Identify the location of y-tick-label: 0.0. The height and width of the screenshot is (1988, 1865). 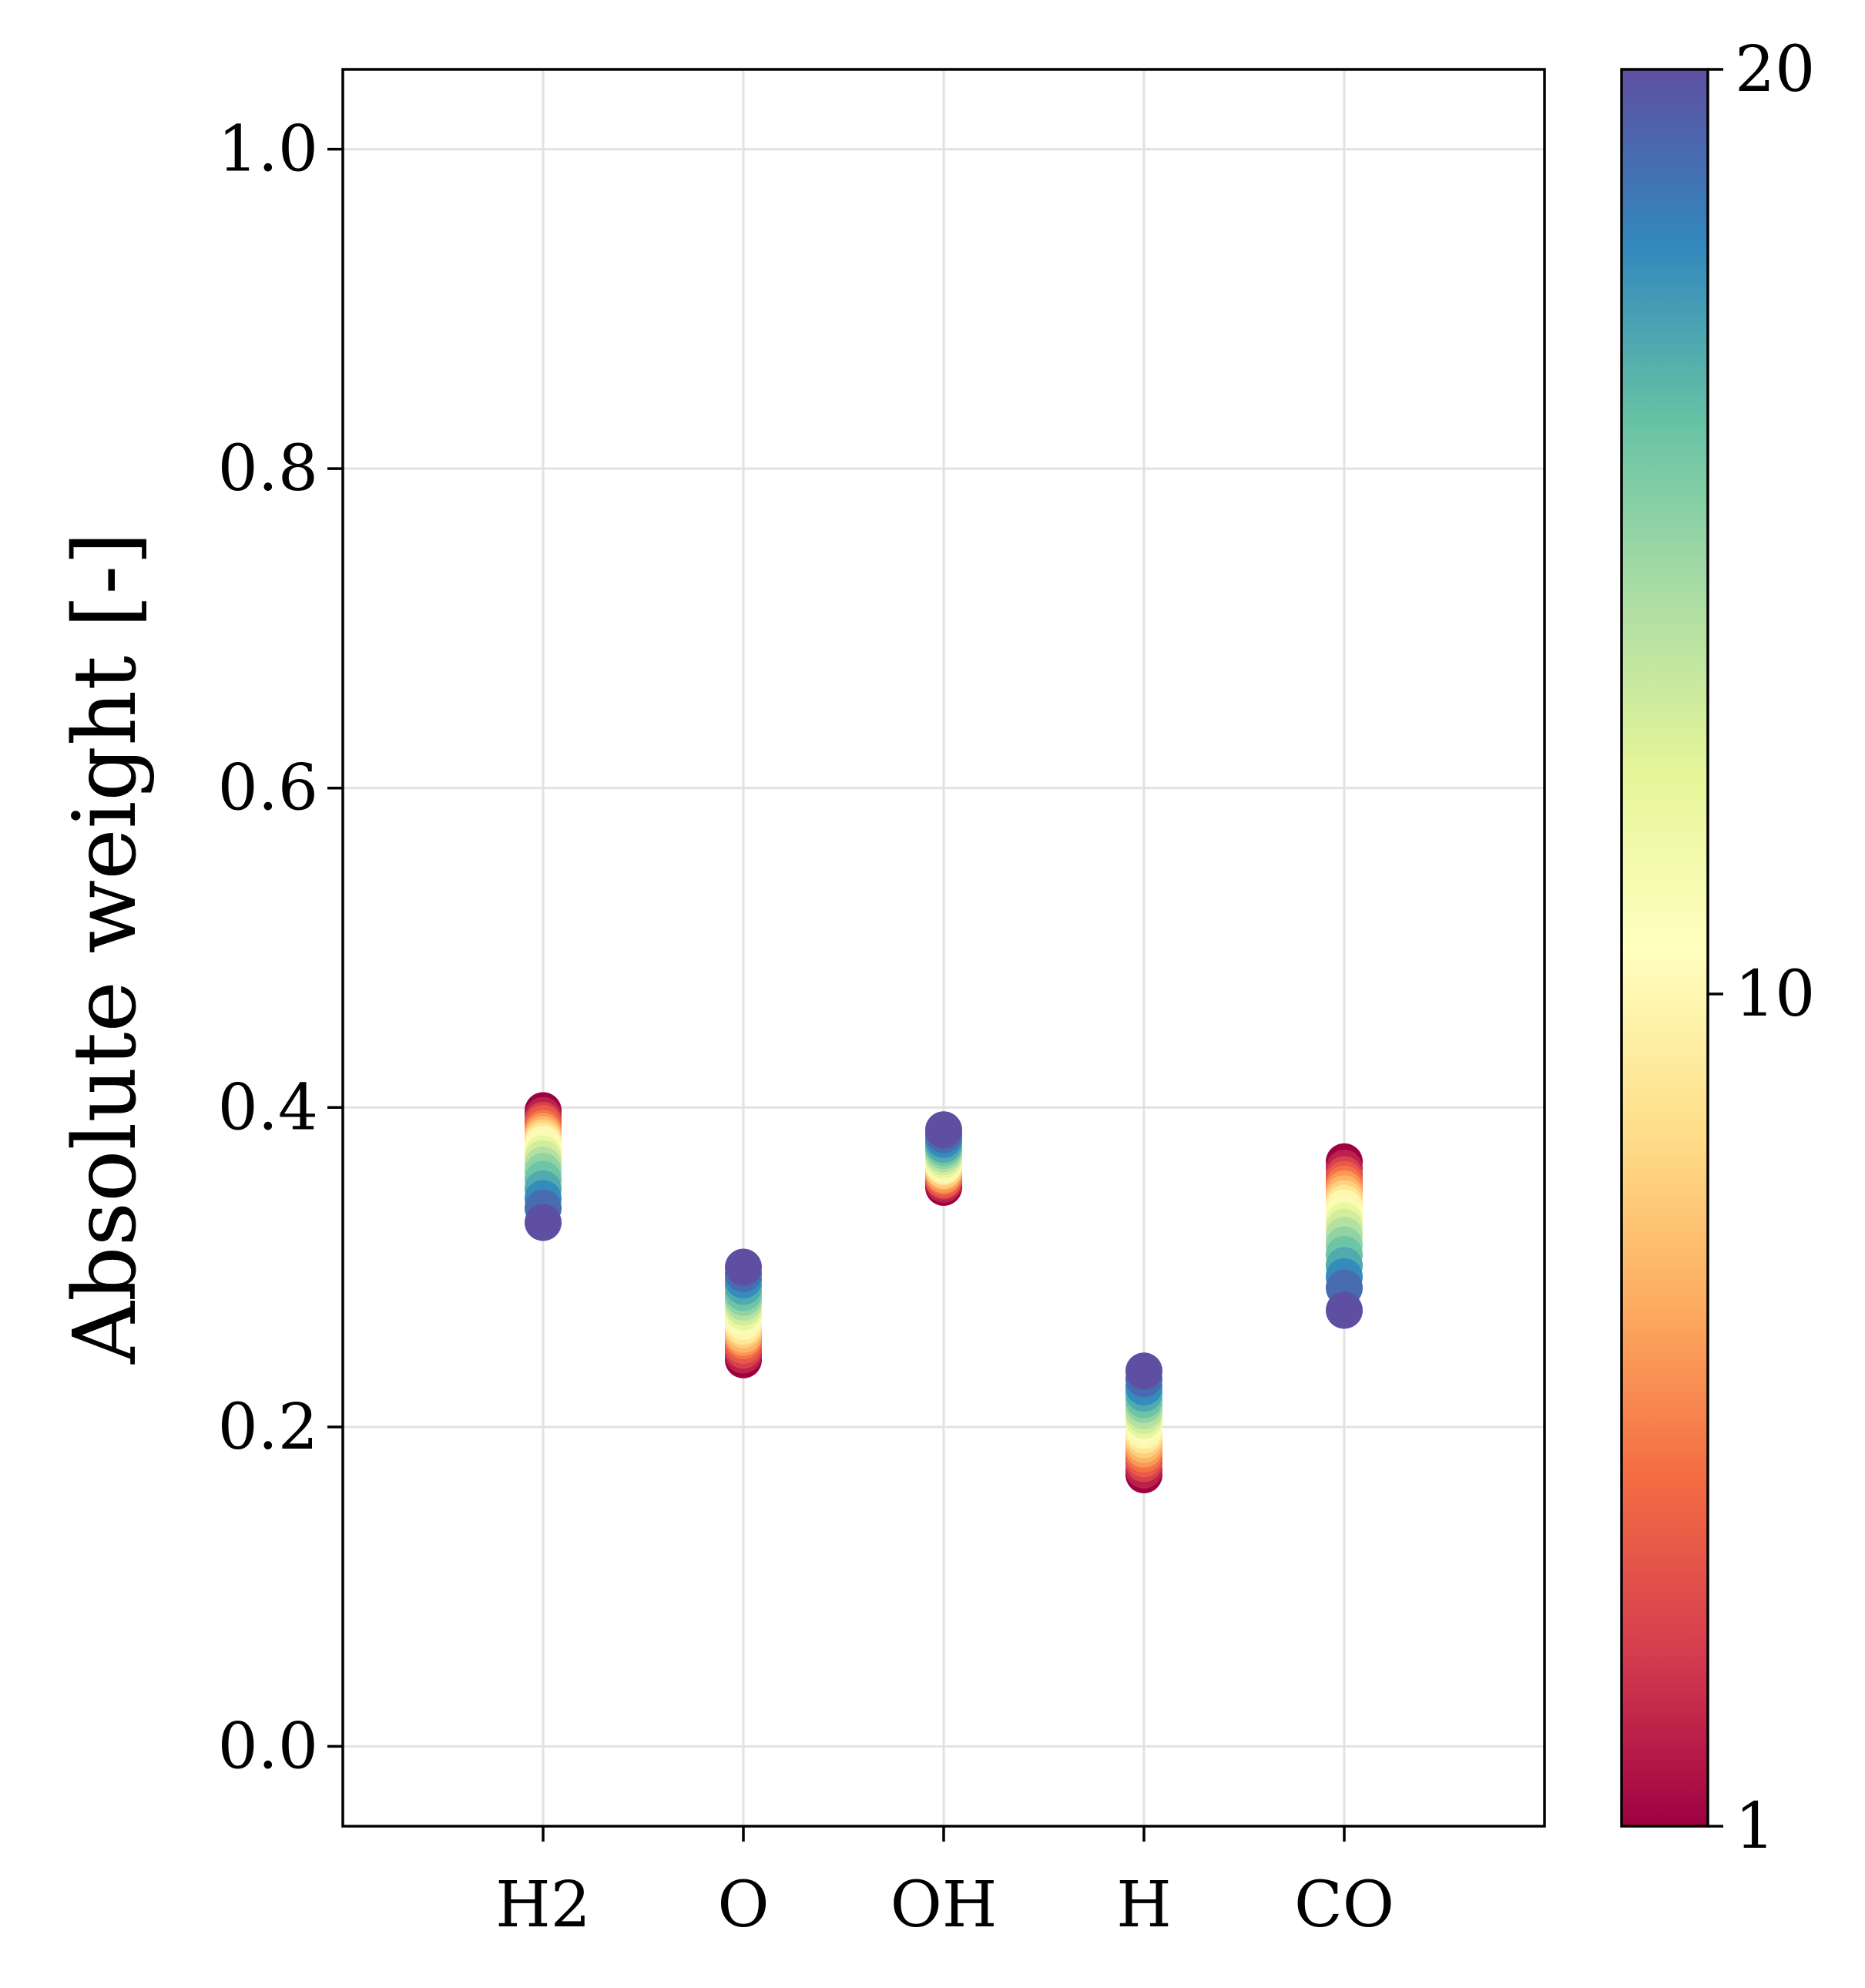
(268, 1746).